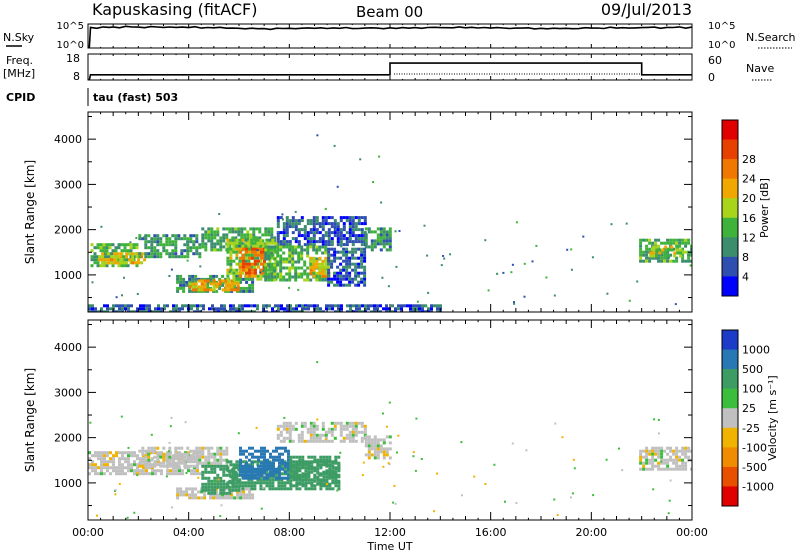 Image resolution: width=800 pixels, height=554 pixels. What do you see at coordinates (756, 350) in the screenshot?
I see `velocity-cb-tick-1000: 1000` at bounding box center [756, 350].